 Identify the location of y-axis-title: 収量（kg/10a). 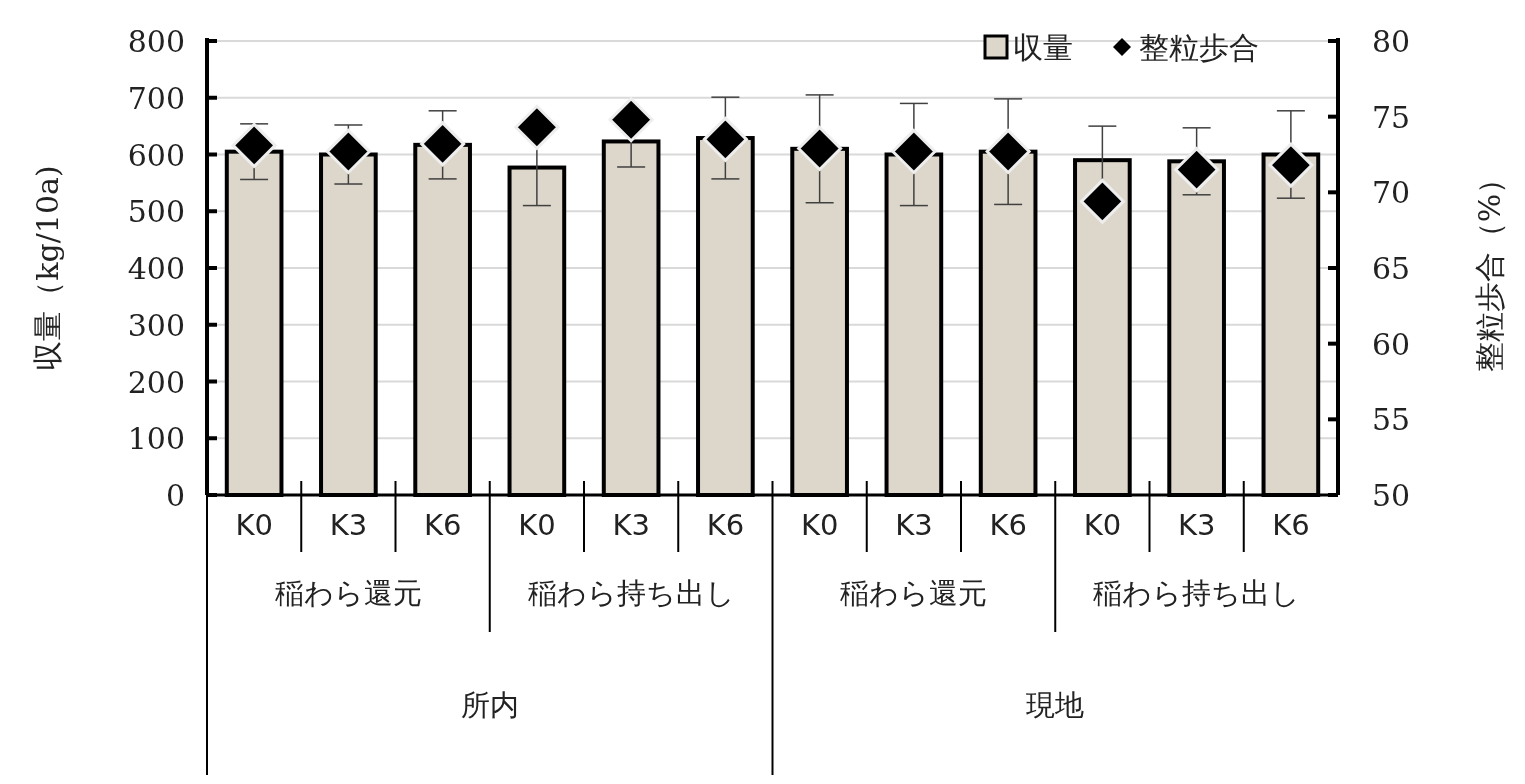
(47, 268).